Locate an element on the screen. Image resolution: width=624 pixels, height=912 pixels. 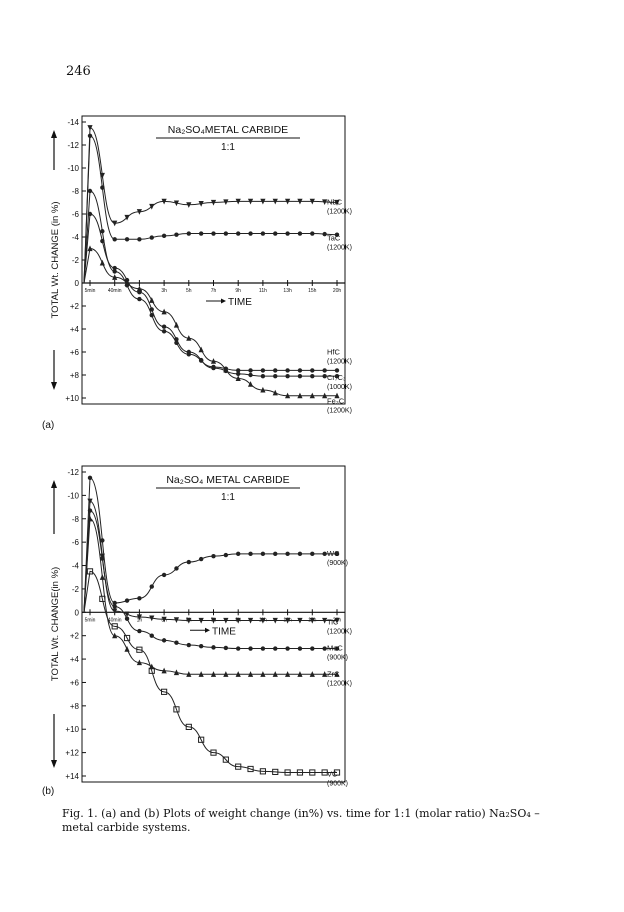
y-axis-arrow-head-up is located at coordinates (54, 134).